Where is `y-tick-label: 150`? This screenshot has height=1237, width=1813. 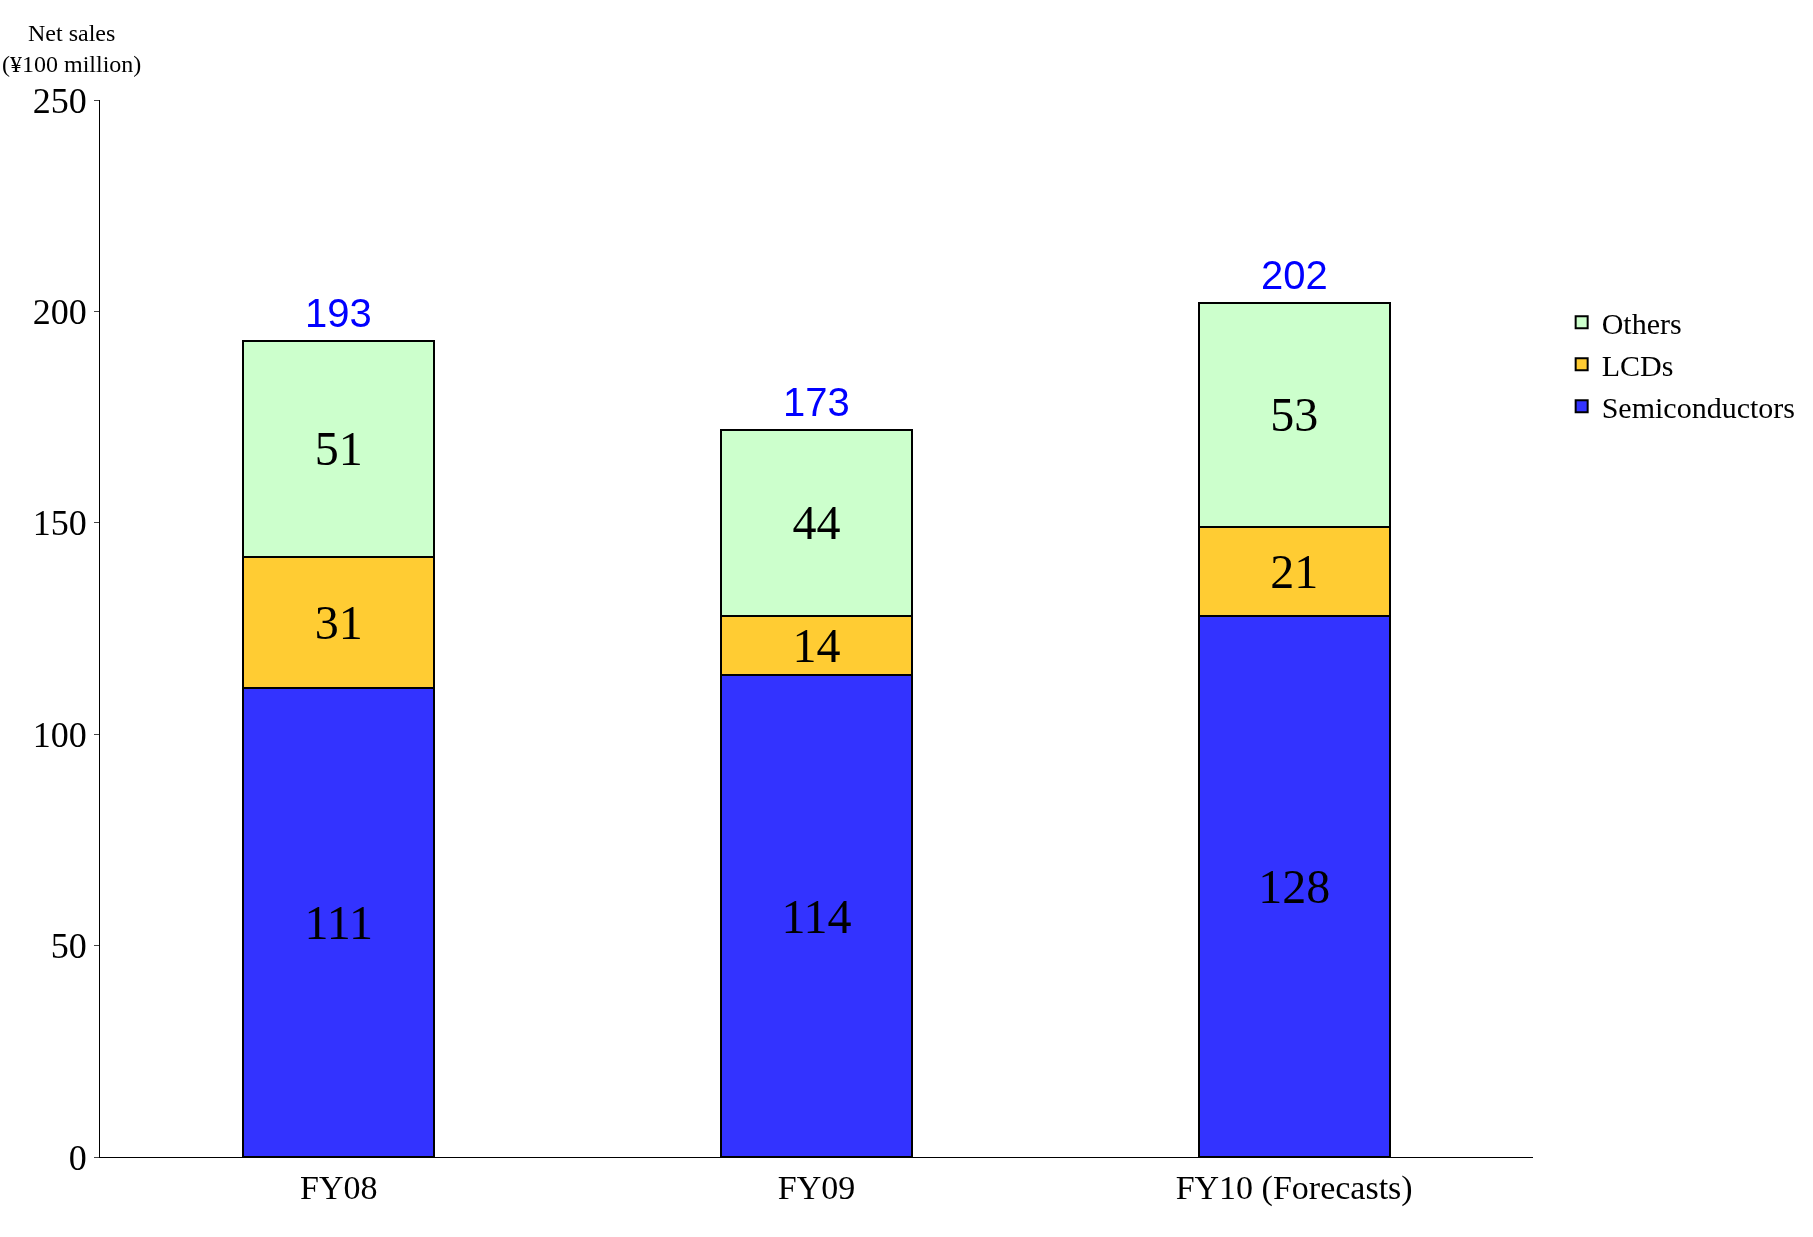
y-tick-label: 150 is located at coordinates (59, 523).